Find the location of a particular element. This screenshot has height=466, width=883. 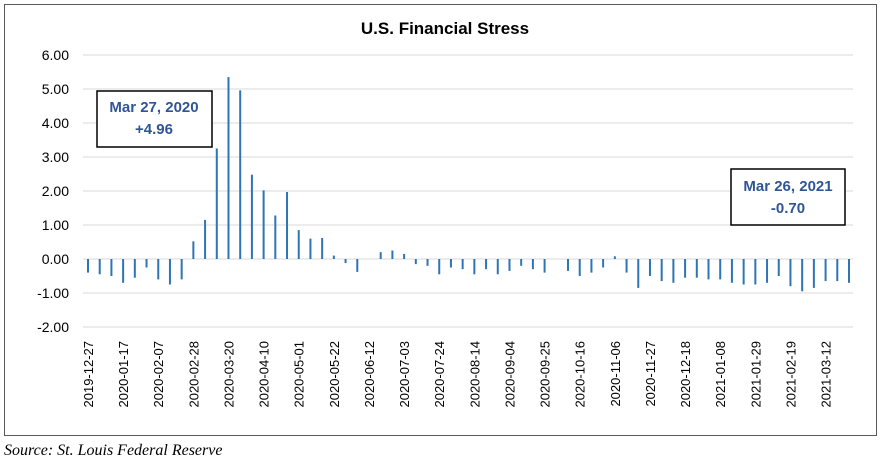

x-tick-label: 2020-12-18 is located at coordinates (685, 374).